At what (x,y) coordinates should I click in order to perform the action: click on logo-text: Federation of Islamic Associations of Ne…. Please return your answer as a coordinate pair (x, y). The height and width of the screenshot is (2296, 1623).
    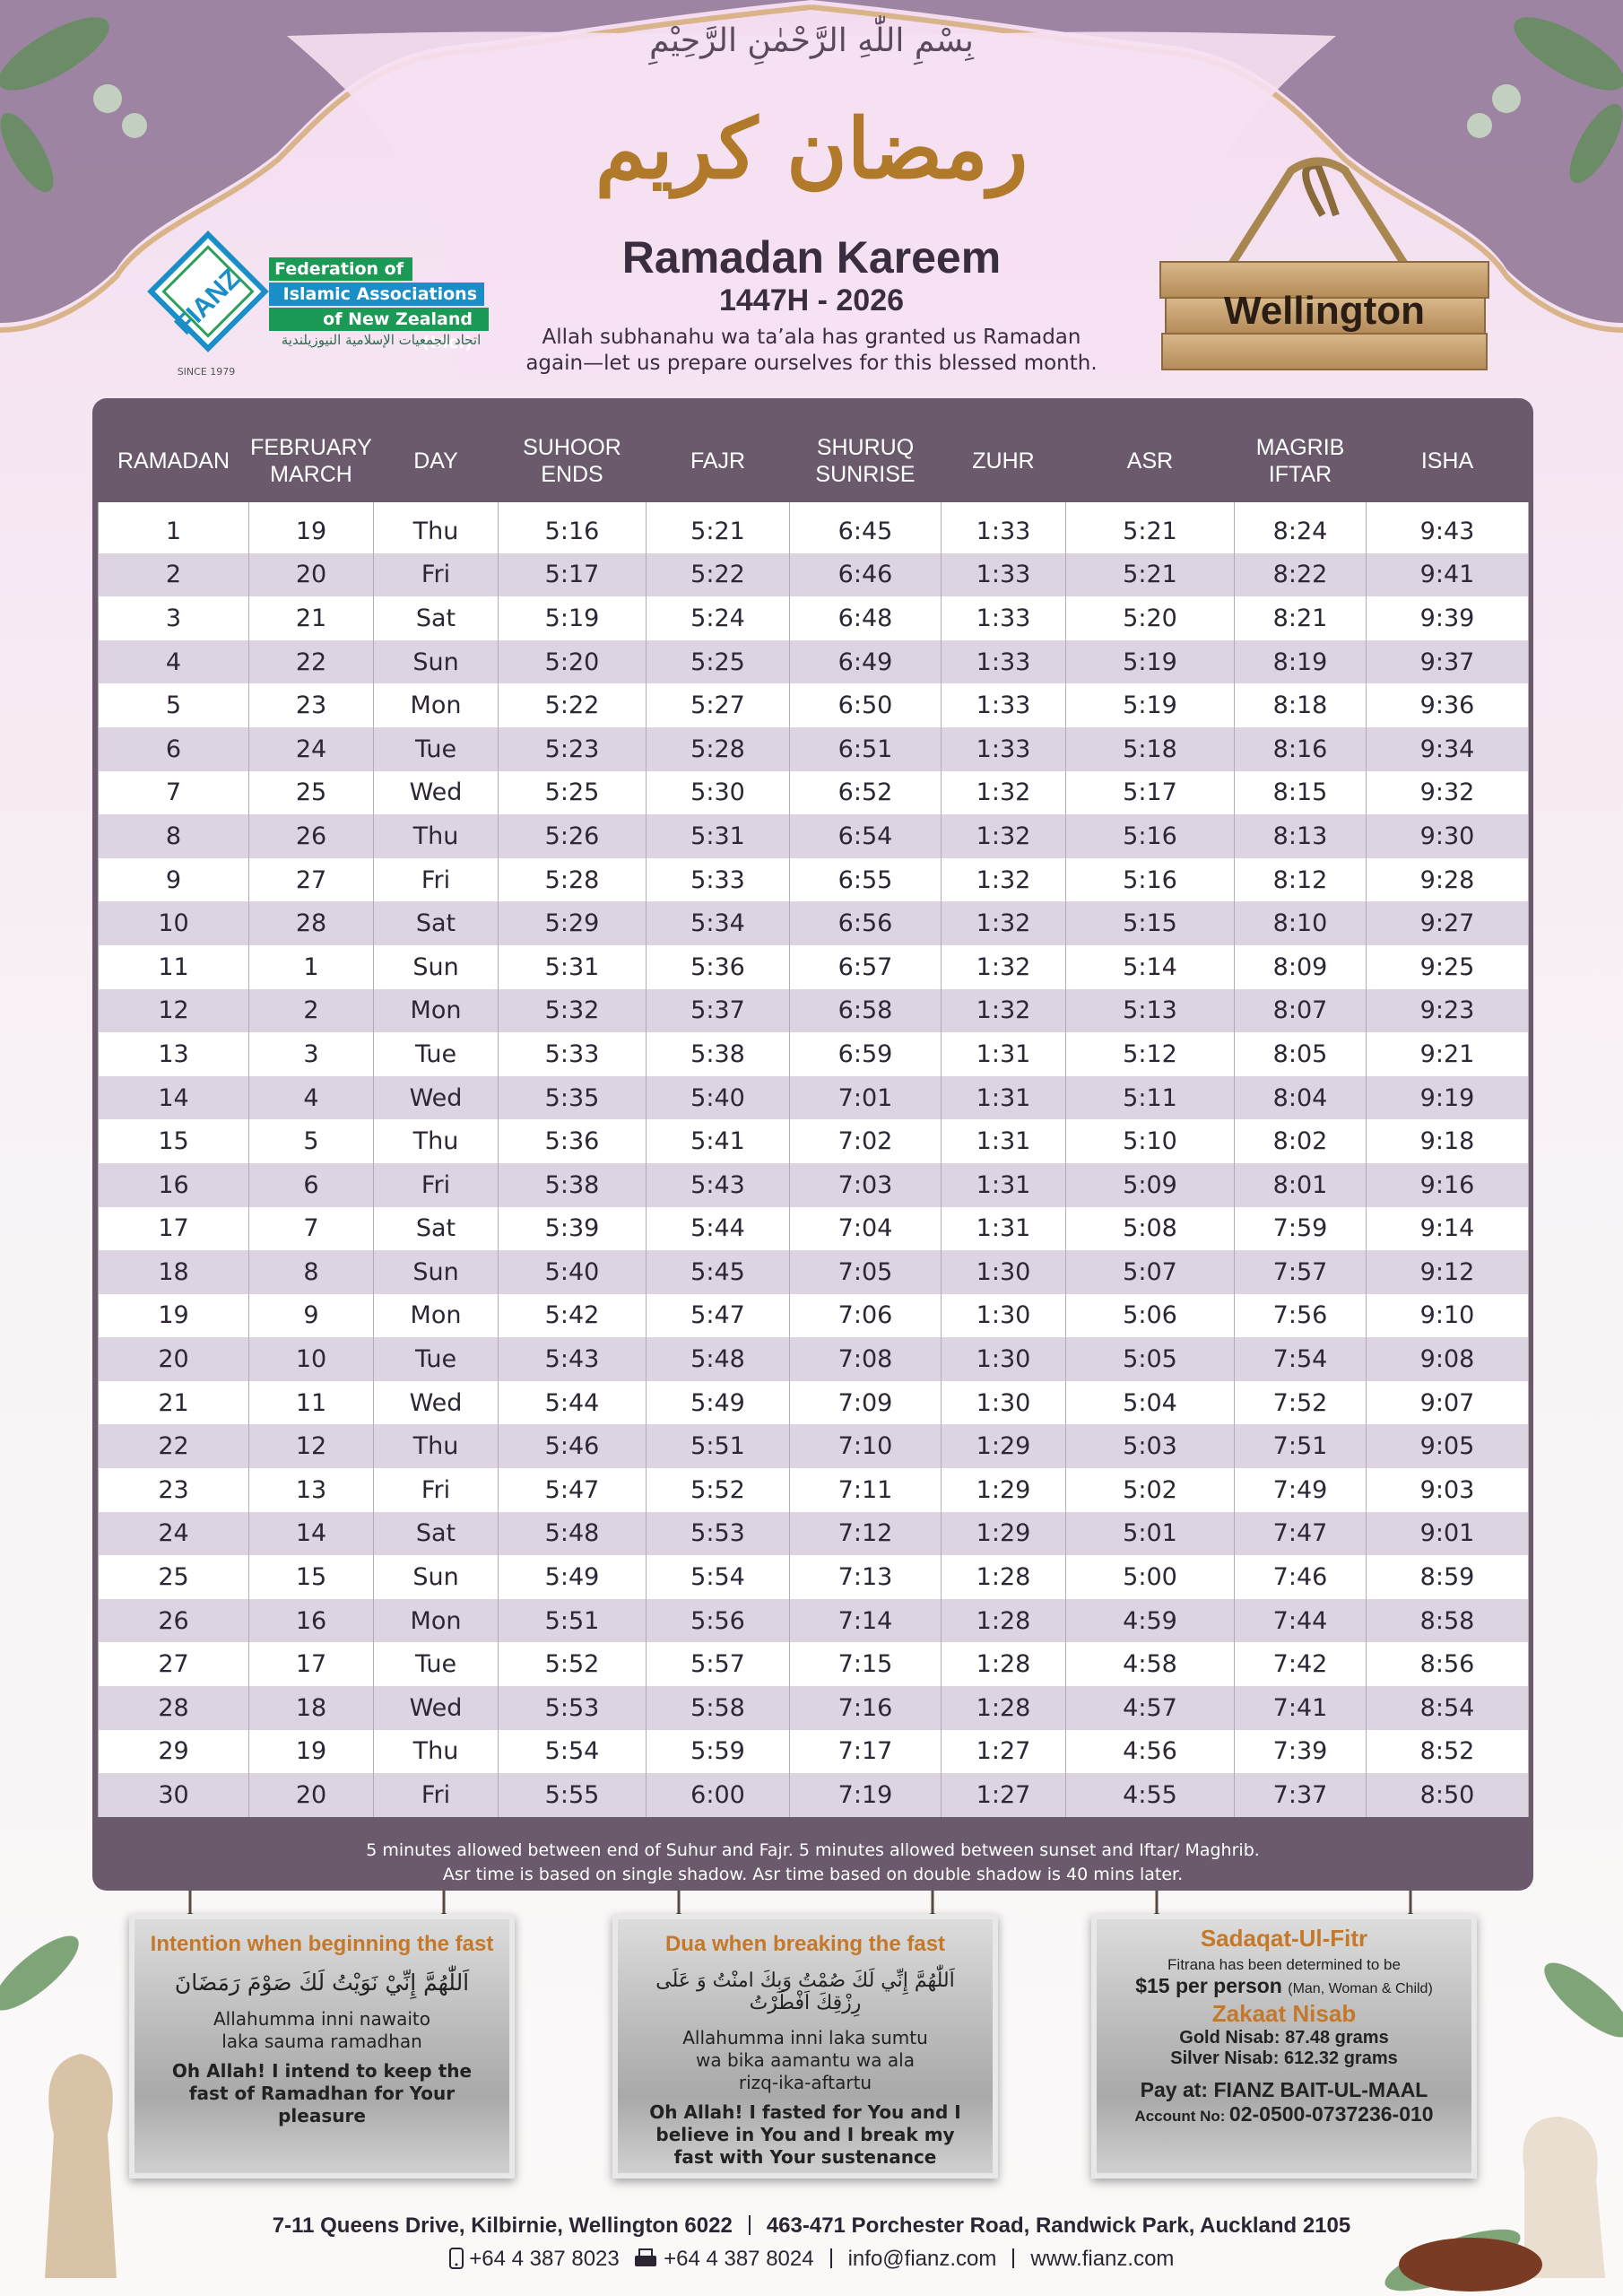
    Looking at the image, I should click on (381, 304).